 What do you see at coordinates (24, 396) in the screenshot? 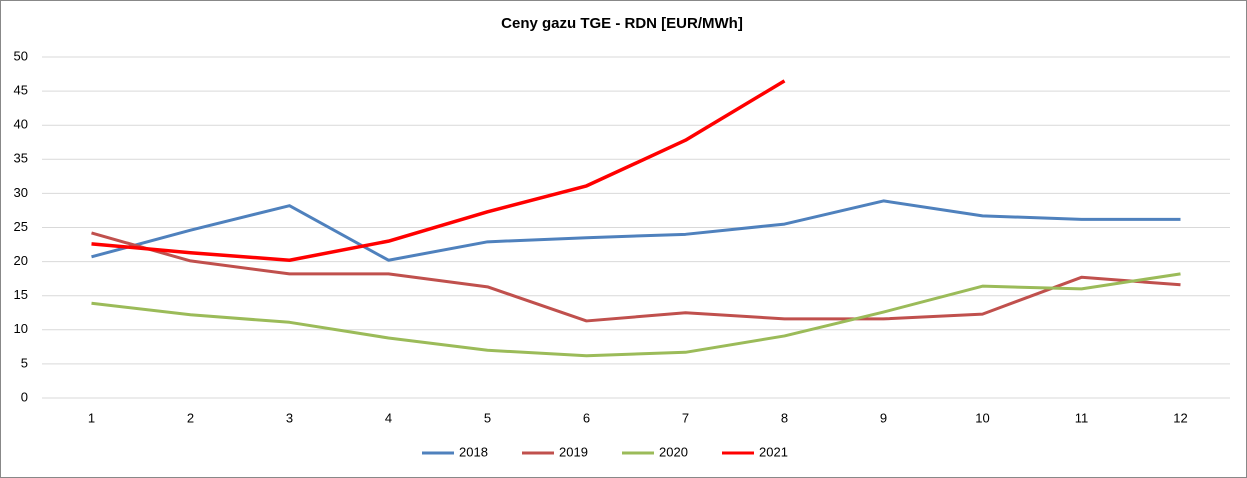
I see `y-tick-label: 0` at bounding box center [24, 396].